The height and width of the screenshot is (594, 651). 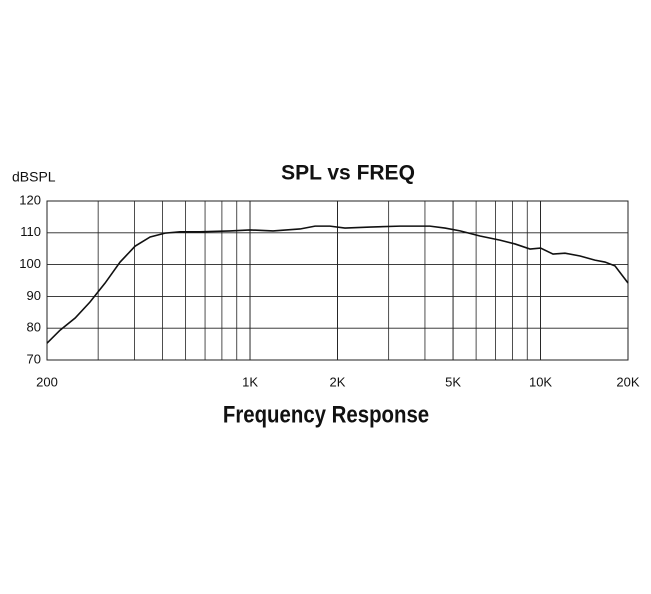 I want to click on y-tick-label: 100, so click(x=30, y=263).